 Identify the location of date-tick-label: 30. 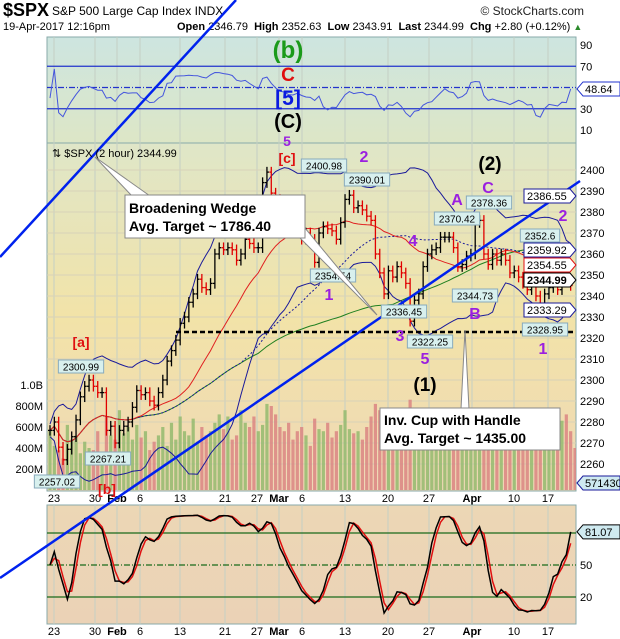
(95, 632).